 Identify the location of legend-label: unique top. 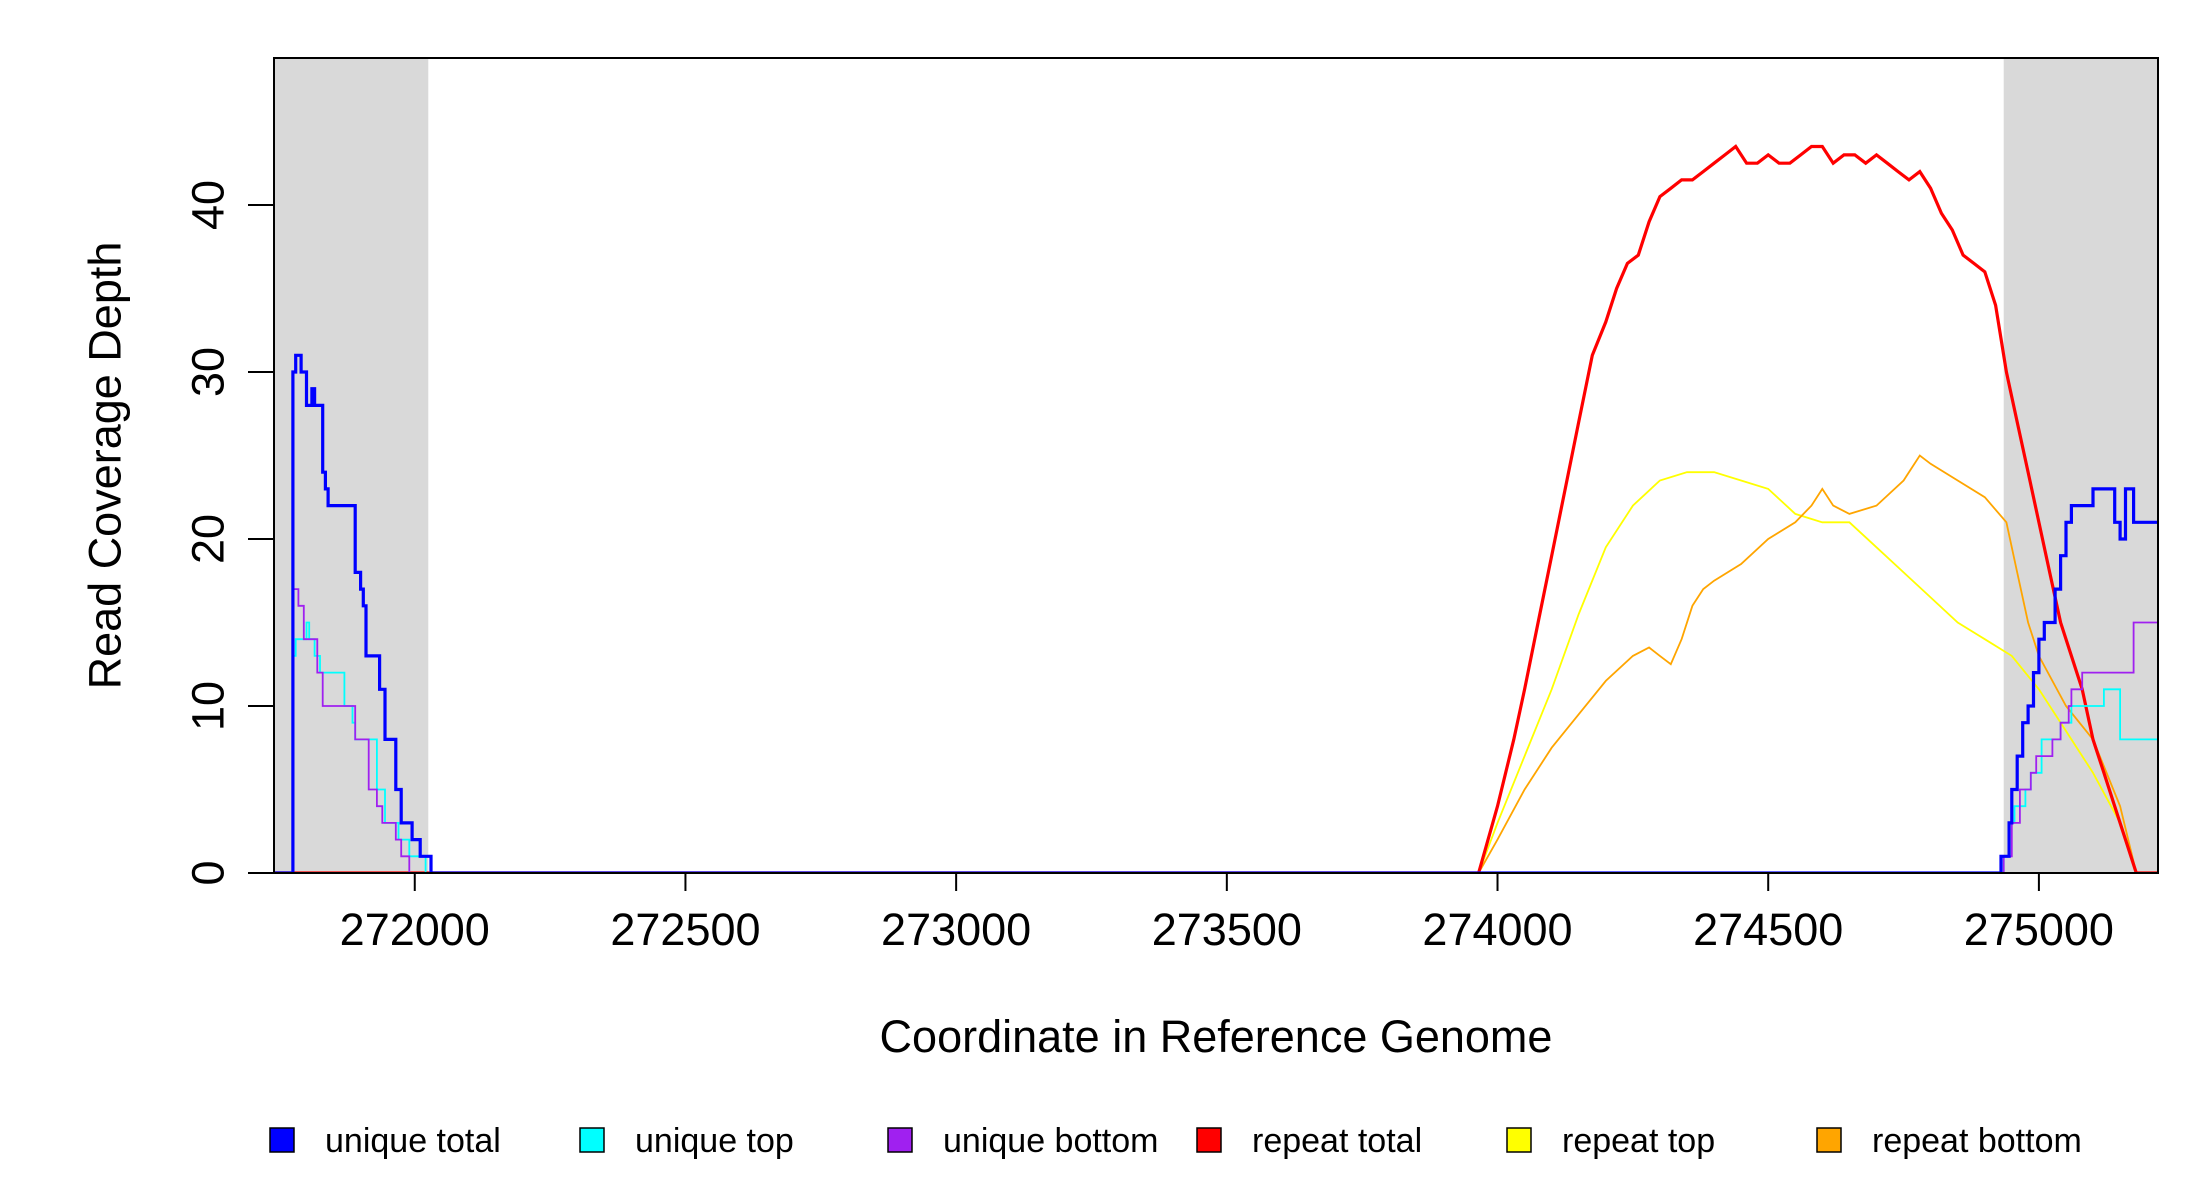
(714, 1141).